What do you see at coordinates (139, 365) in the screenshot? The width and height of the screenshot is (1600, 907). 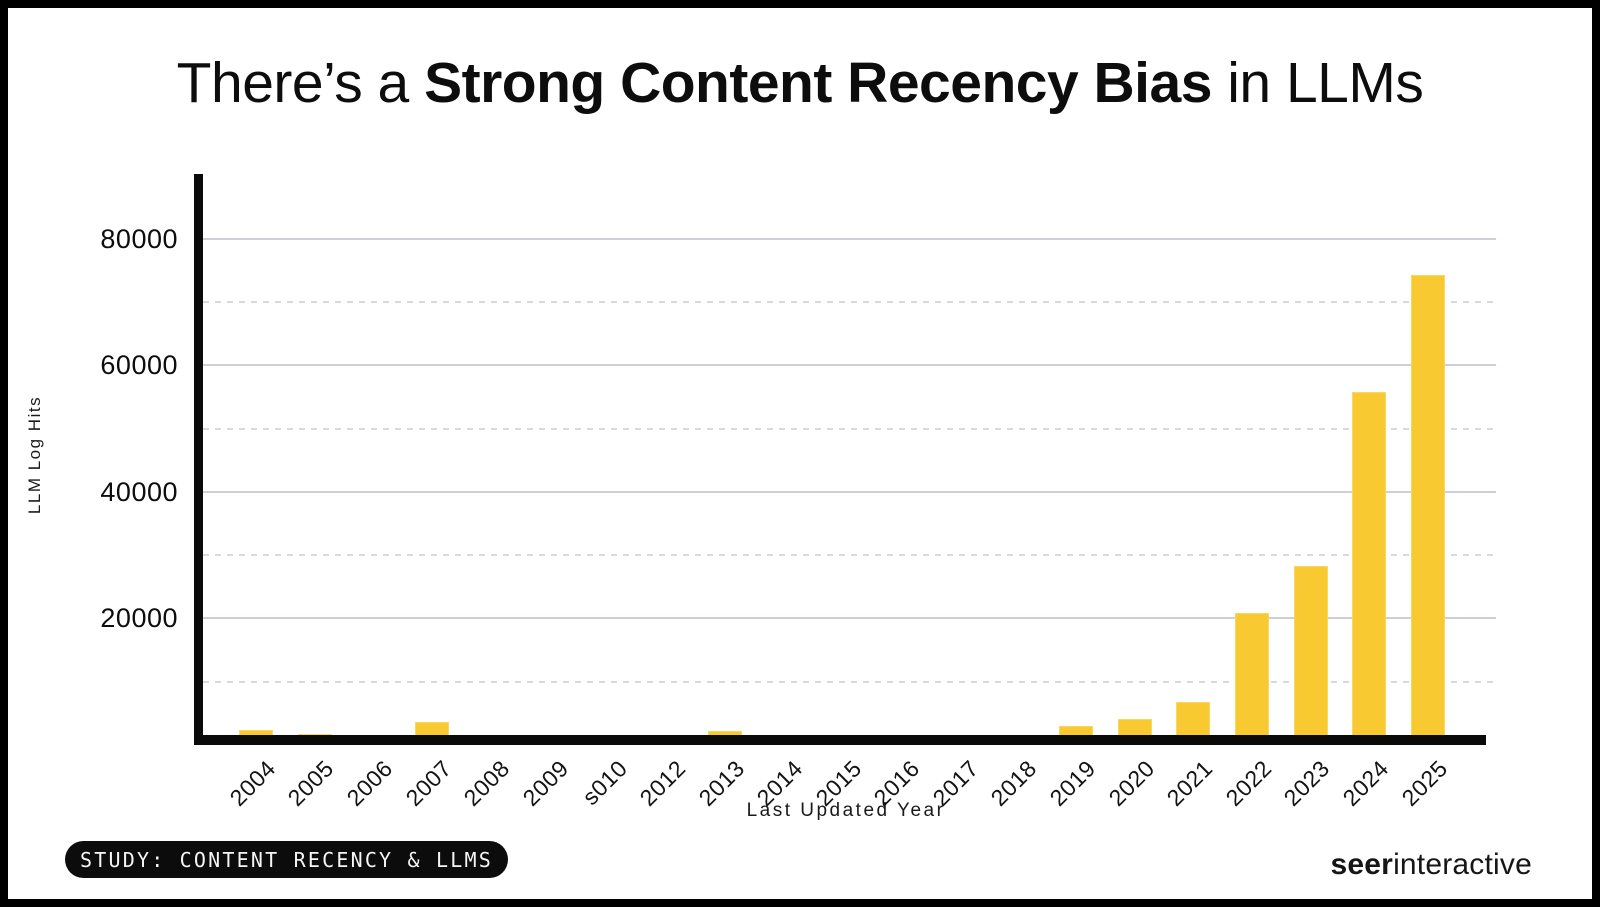 I see `y-tick-label-60000: 60000` at bounding box center [139, 365].